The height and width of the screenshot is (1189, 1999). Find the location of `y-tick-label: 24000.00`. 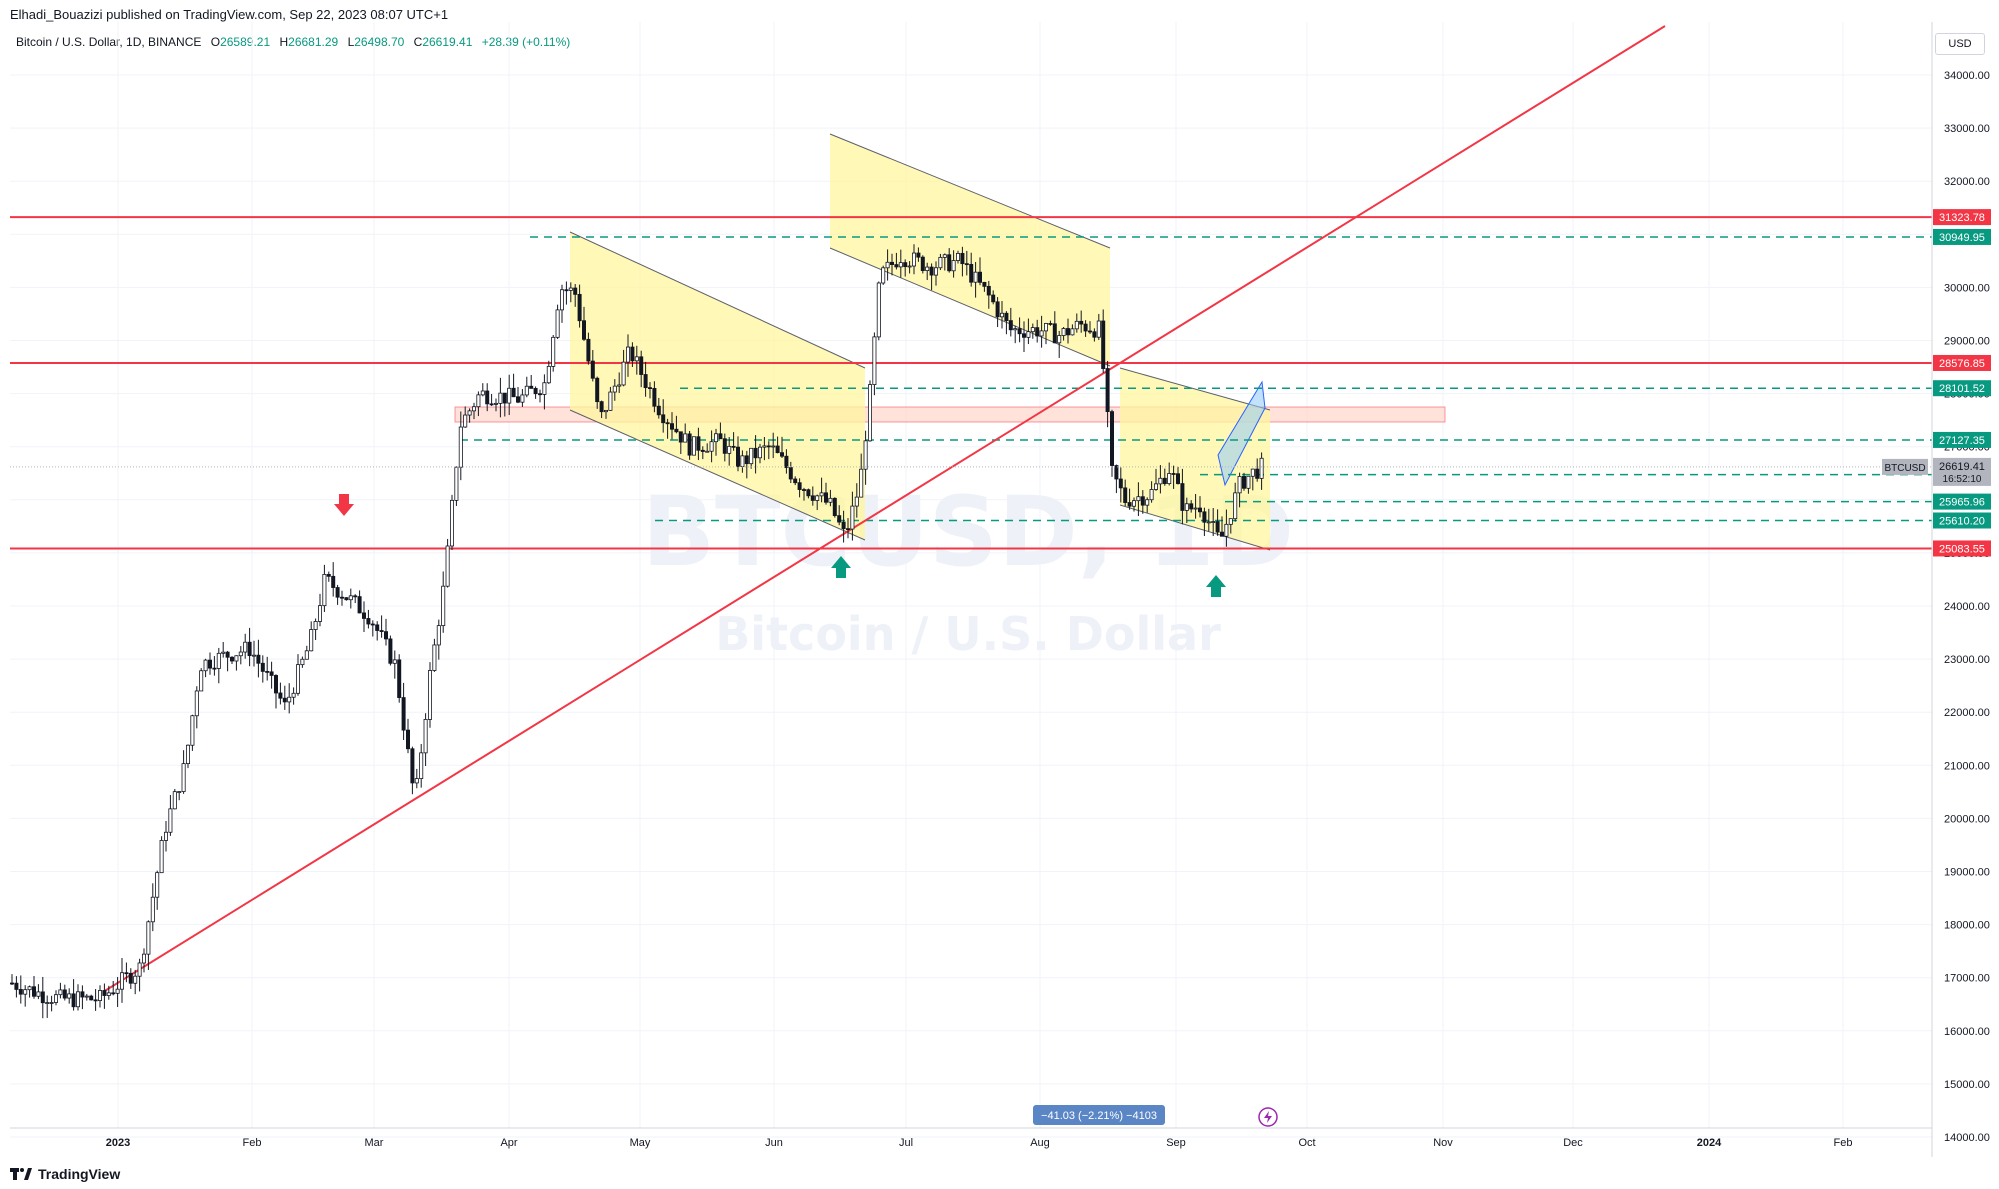

y-tick-label: 24000.00 is located at coordinates (1967, 607).